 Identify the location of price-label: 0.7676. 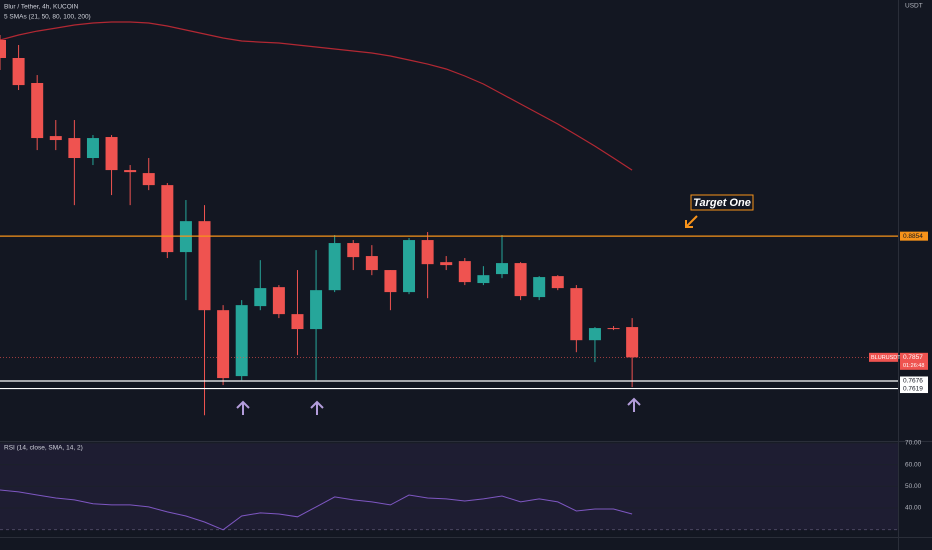
(913, 381).